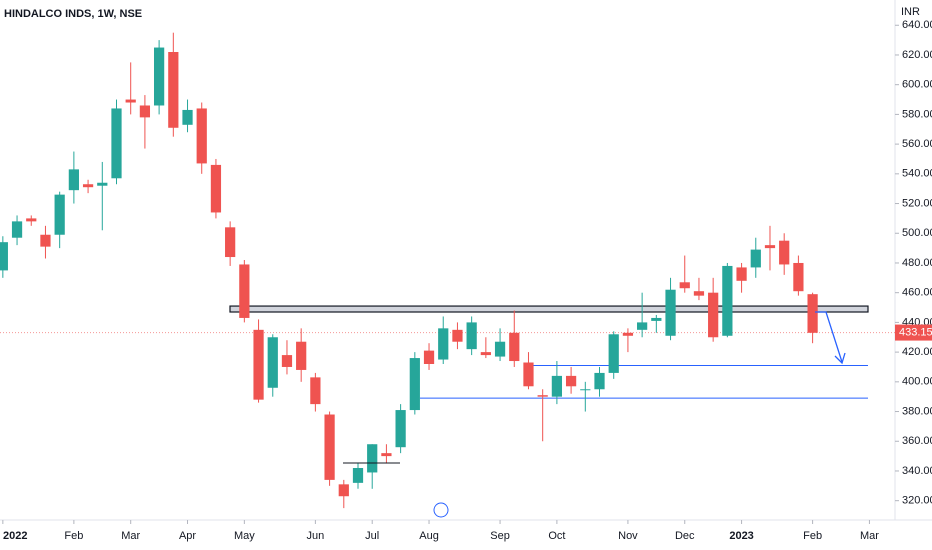  What do you see at coordinates (187, 536) in the screenshot?
I see `x-tick-label: Apr` at bounding box center [187, 536].